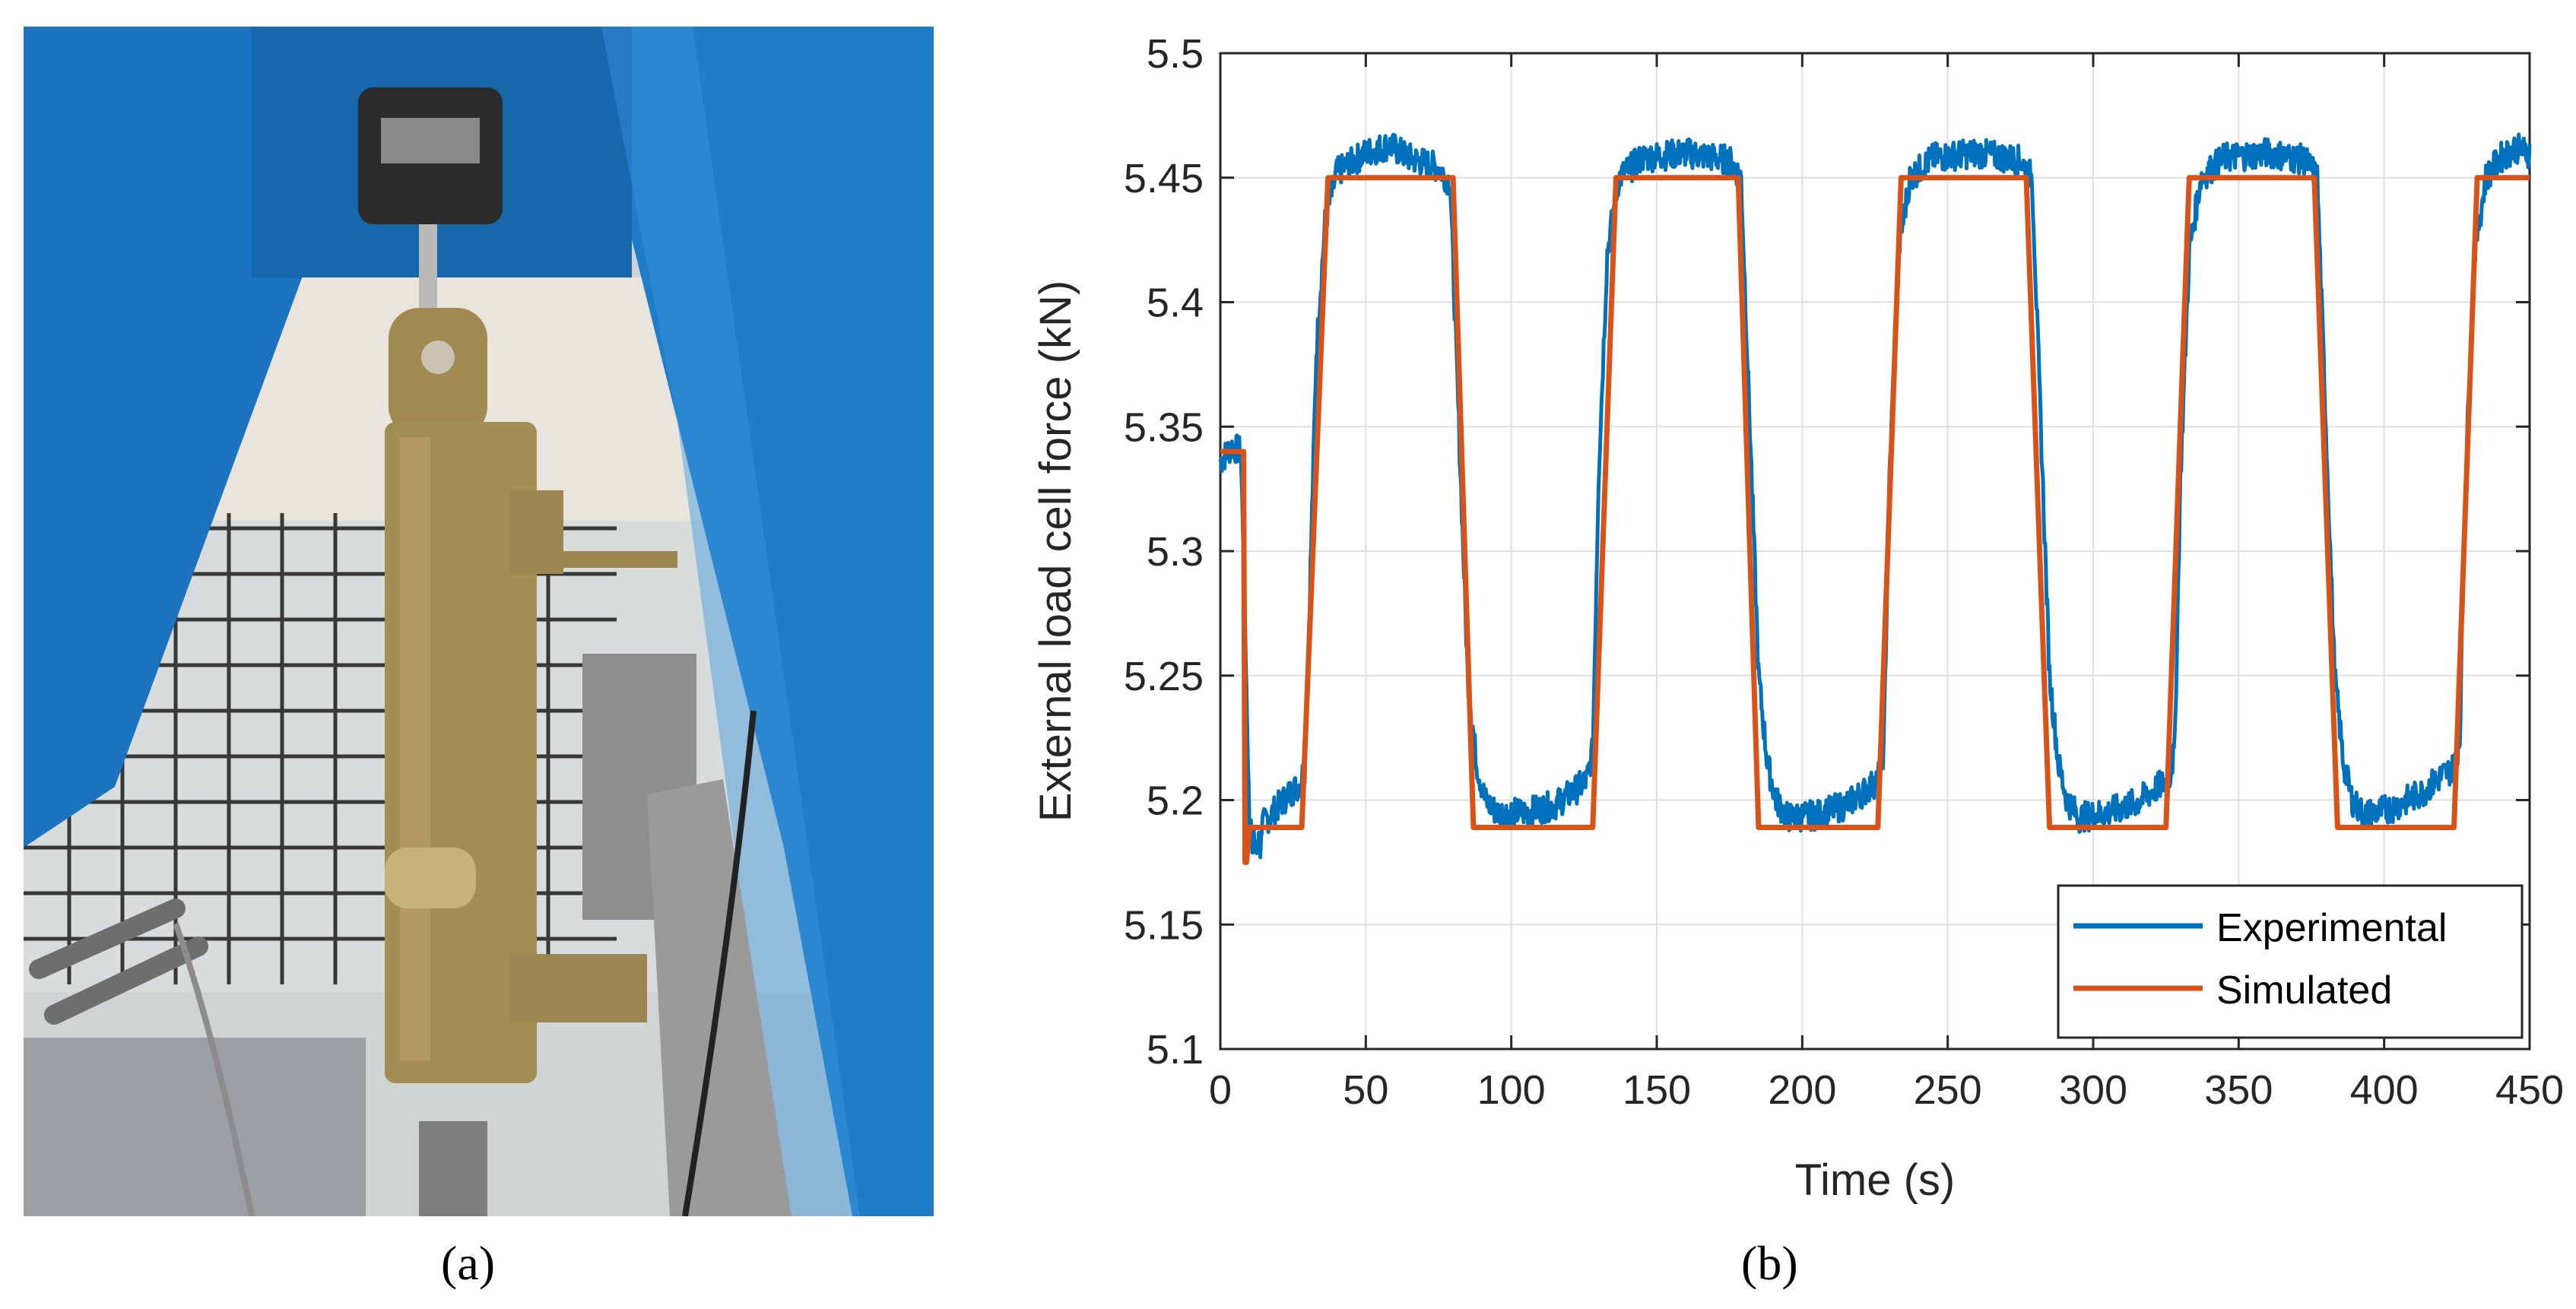 The height and width of the screenshot is (1309, 2576). I want to click on load-cell-rod, so click(428, 269).